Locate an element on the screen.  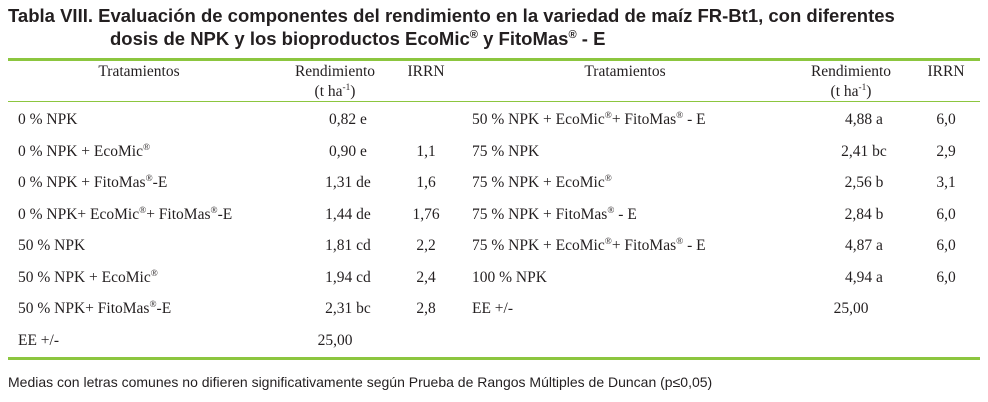
treatment-cell: 0 % NPK+ EcoMic®+ FitoMas®-E is located at coordinates (125, 214).